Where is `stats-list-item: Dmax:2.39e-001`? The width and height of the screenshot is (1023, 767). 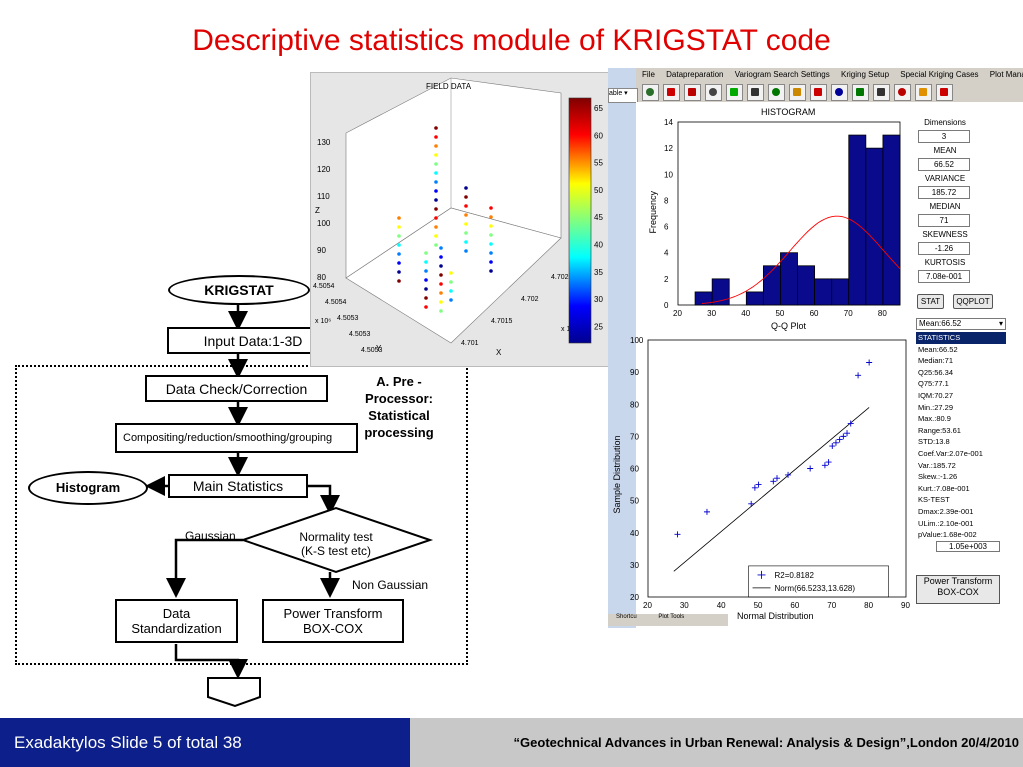
stats-list-item: Dmax:2.39e-001 is located at coordinates (946, 511).